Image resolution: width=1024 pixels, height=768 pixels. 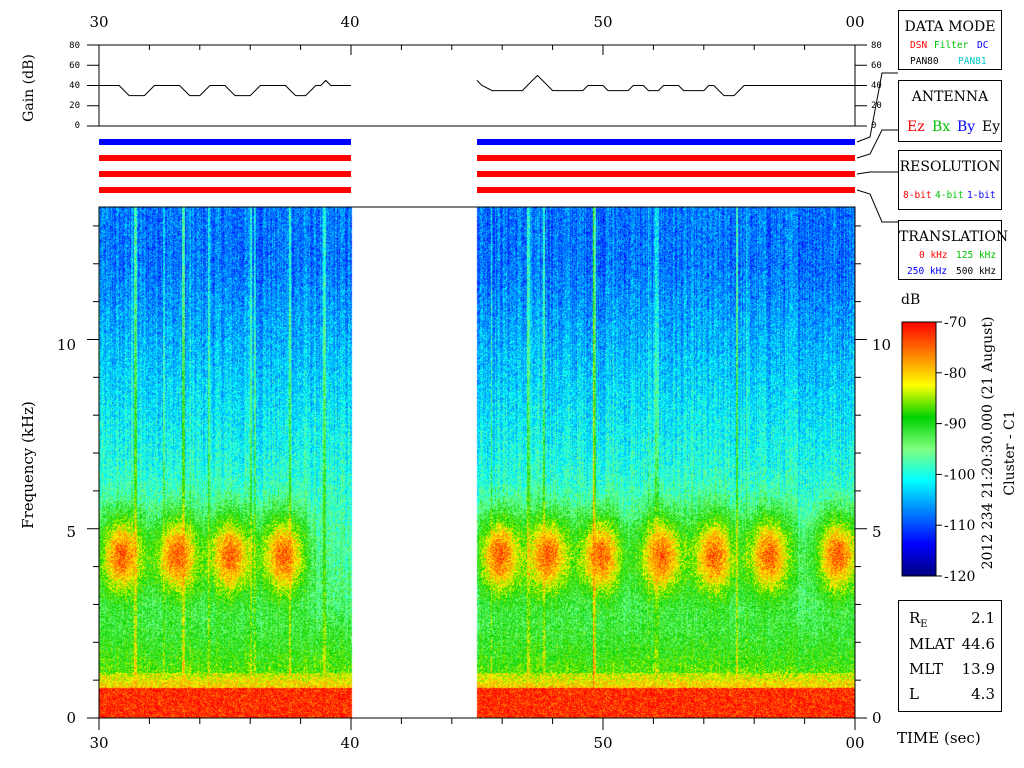 I want to click on gain-left-ticklabels: 80 60 40 20 0, so click(x=74, y=86).